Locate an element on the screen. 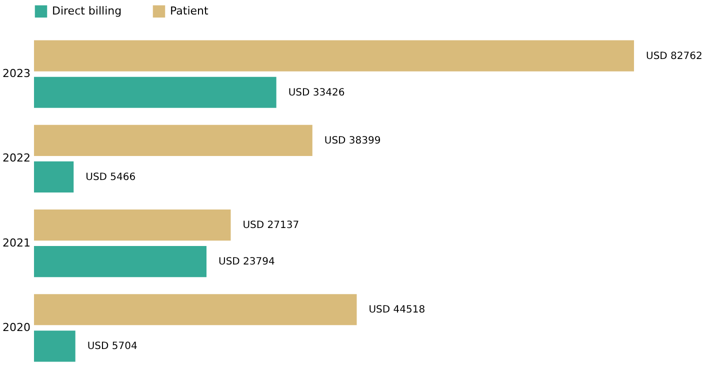  legend-label: Direct billing is located at coordinates (87, 11).